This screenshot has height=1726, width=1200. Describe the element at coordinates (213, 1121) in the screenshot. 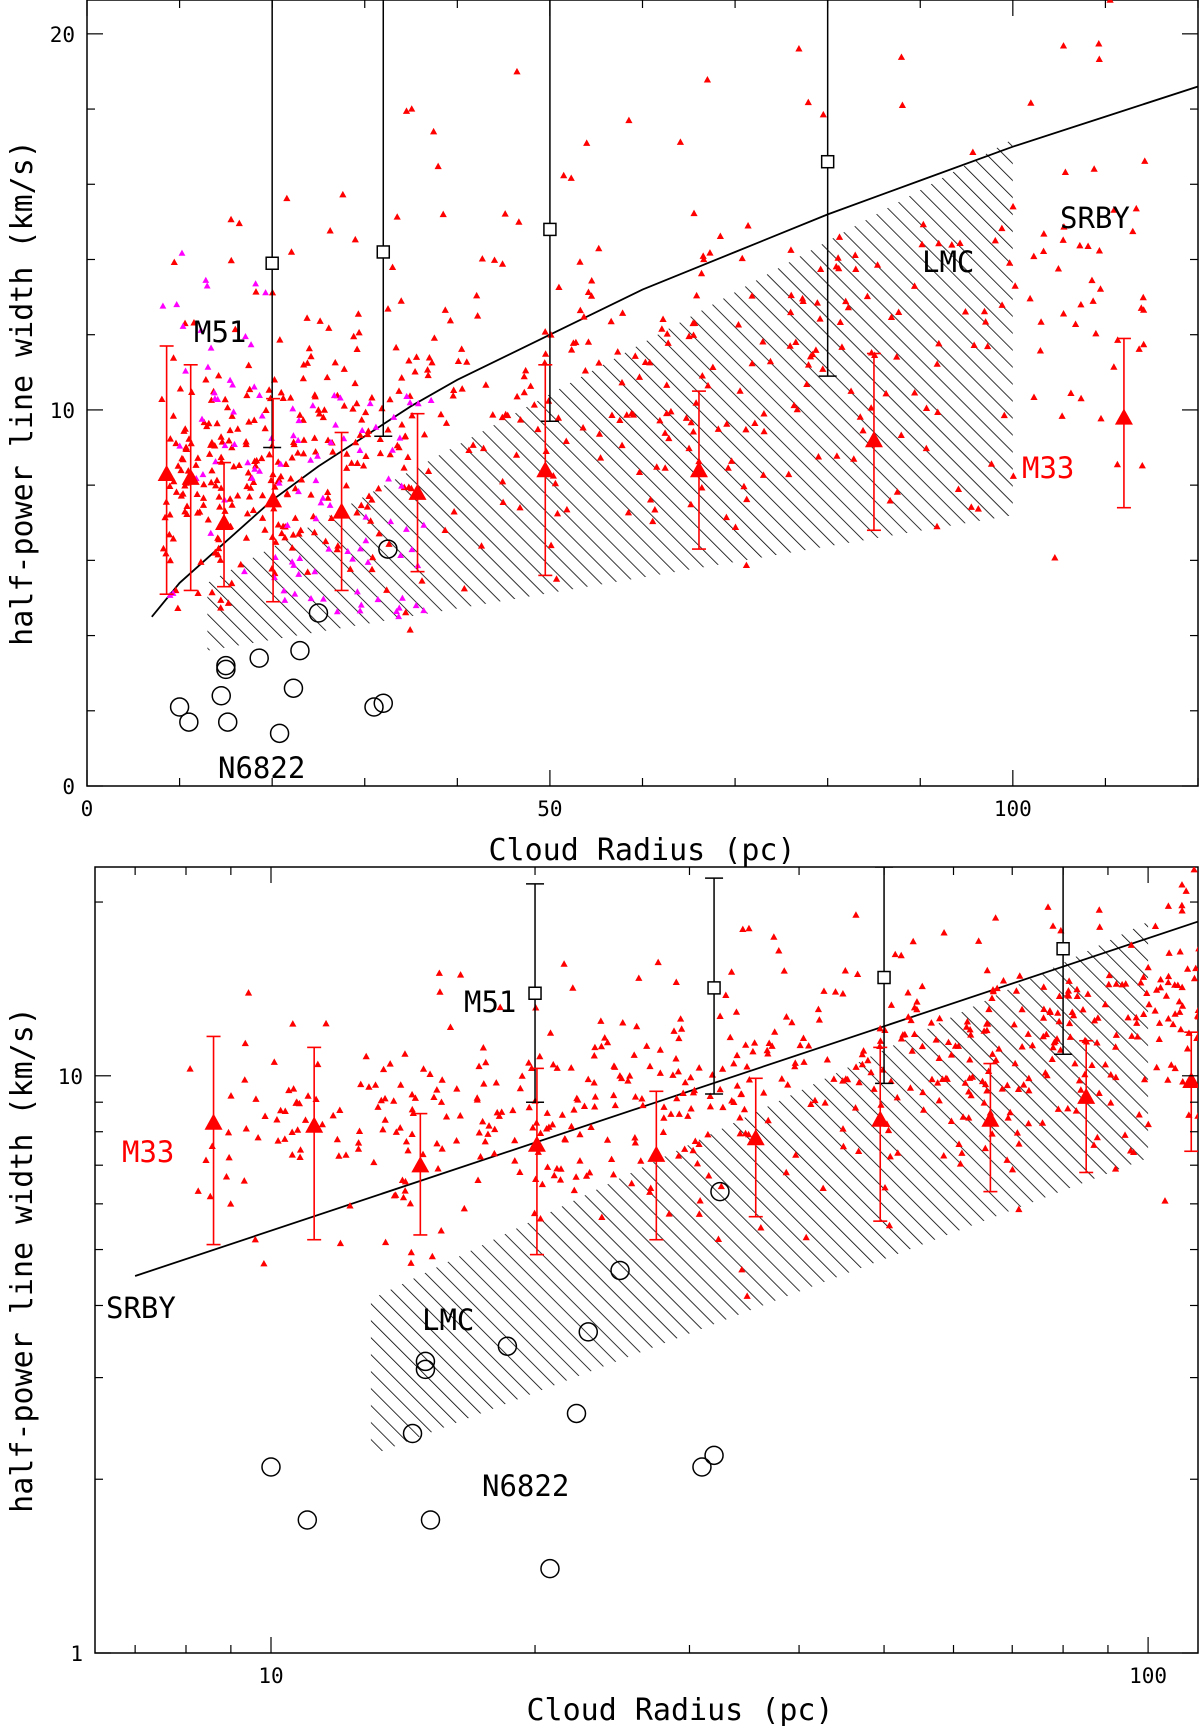

I see `m33-binned-point` at that location.